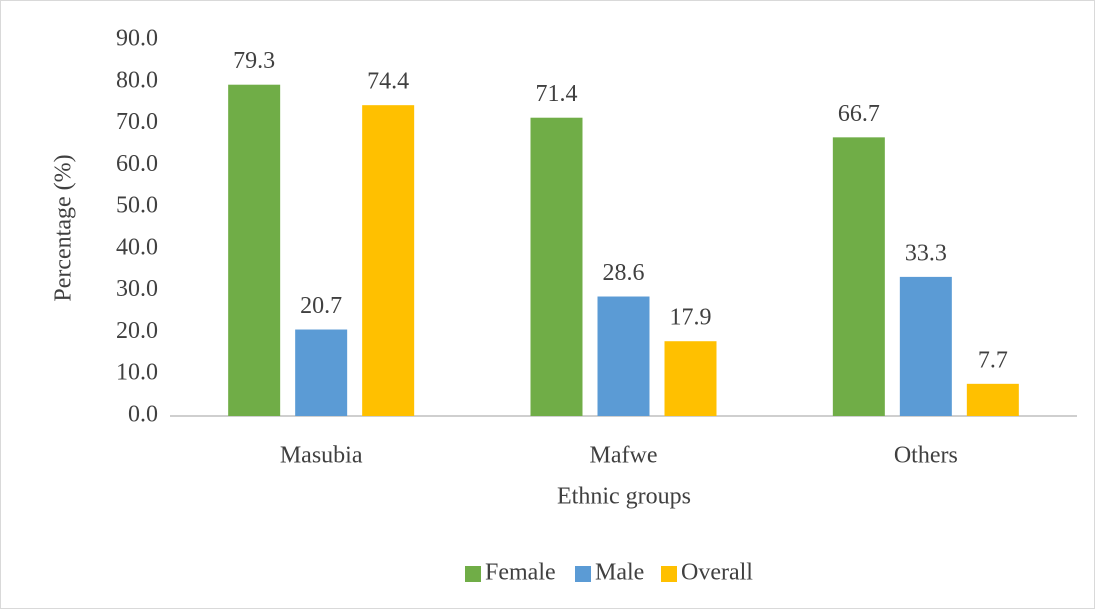 The height and width of the screenshot is (610, 1096). What do you see at coordinates (926, 253) in the screenshot?
I see `data-label: 33.3` at bounding box center [926, 253].